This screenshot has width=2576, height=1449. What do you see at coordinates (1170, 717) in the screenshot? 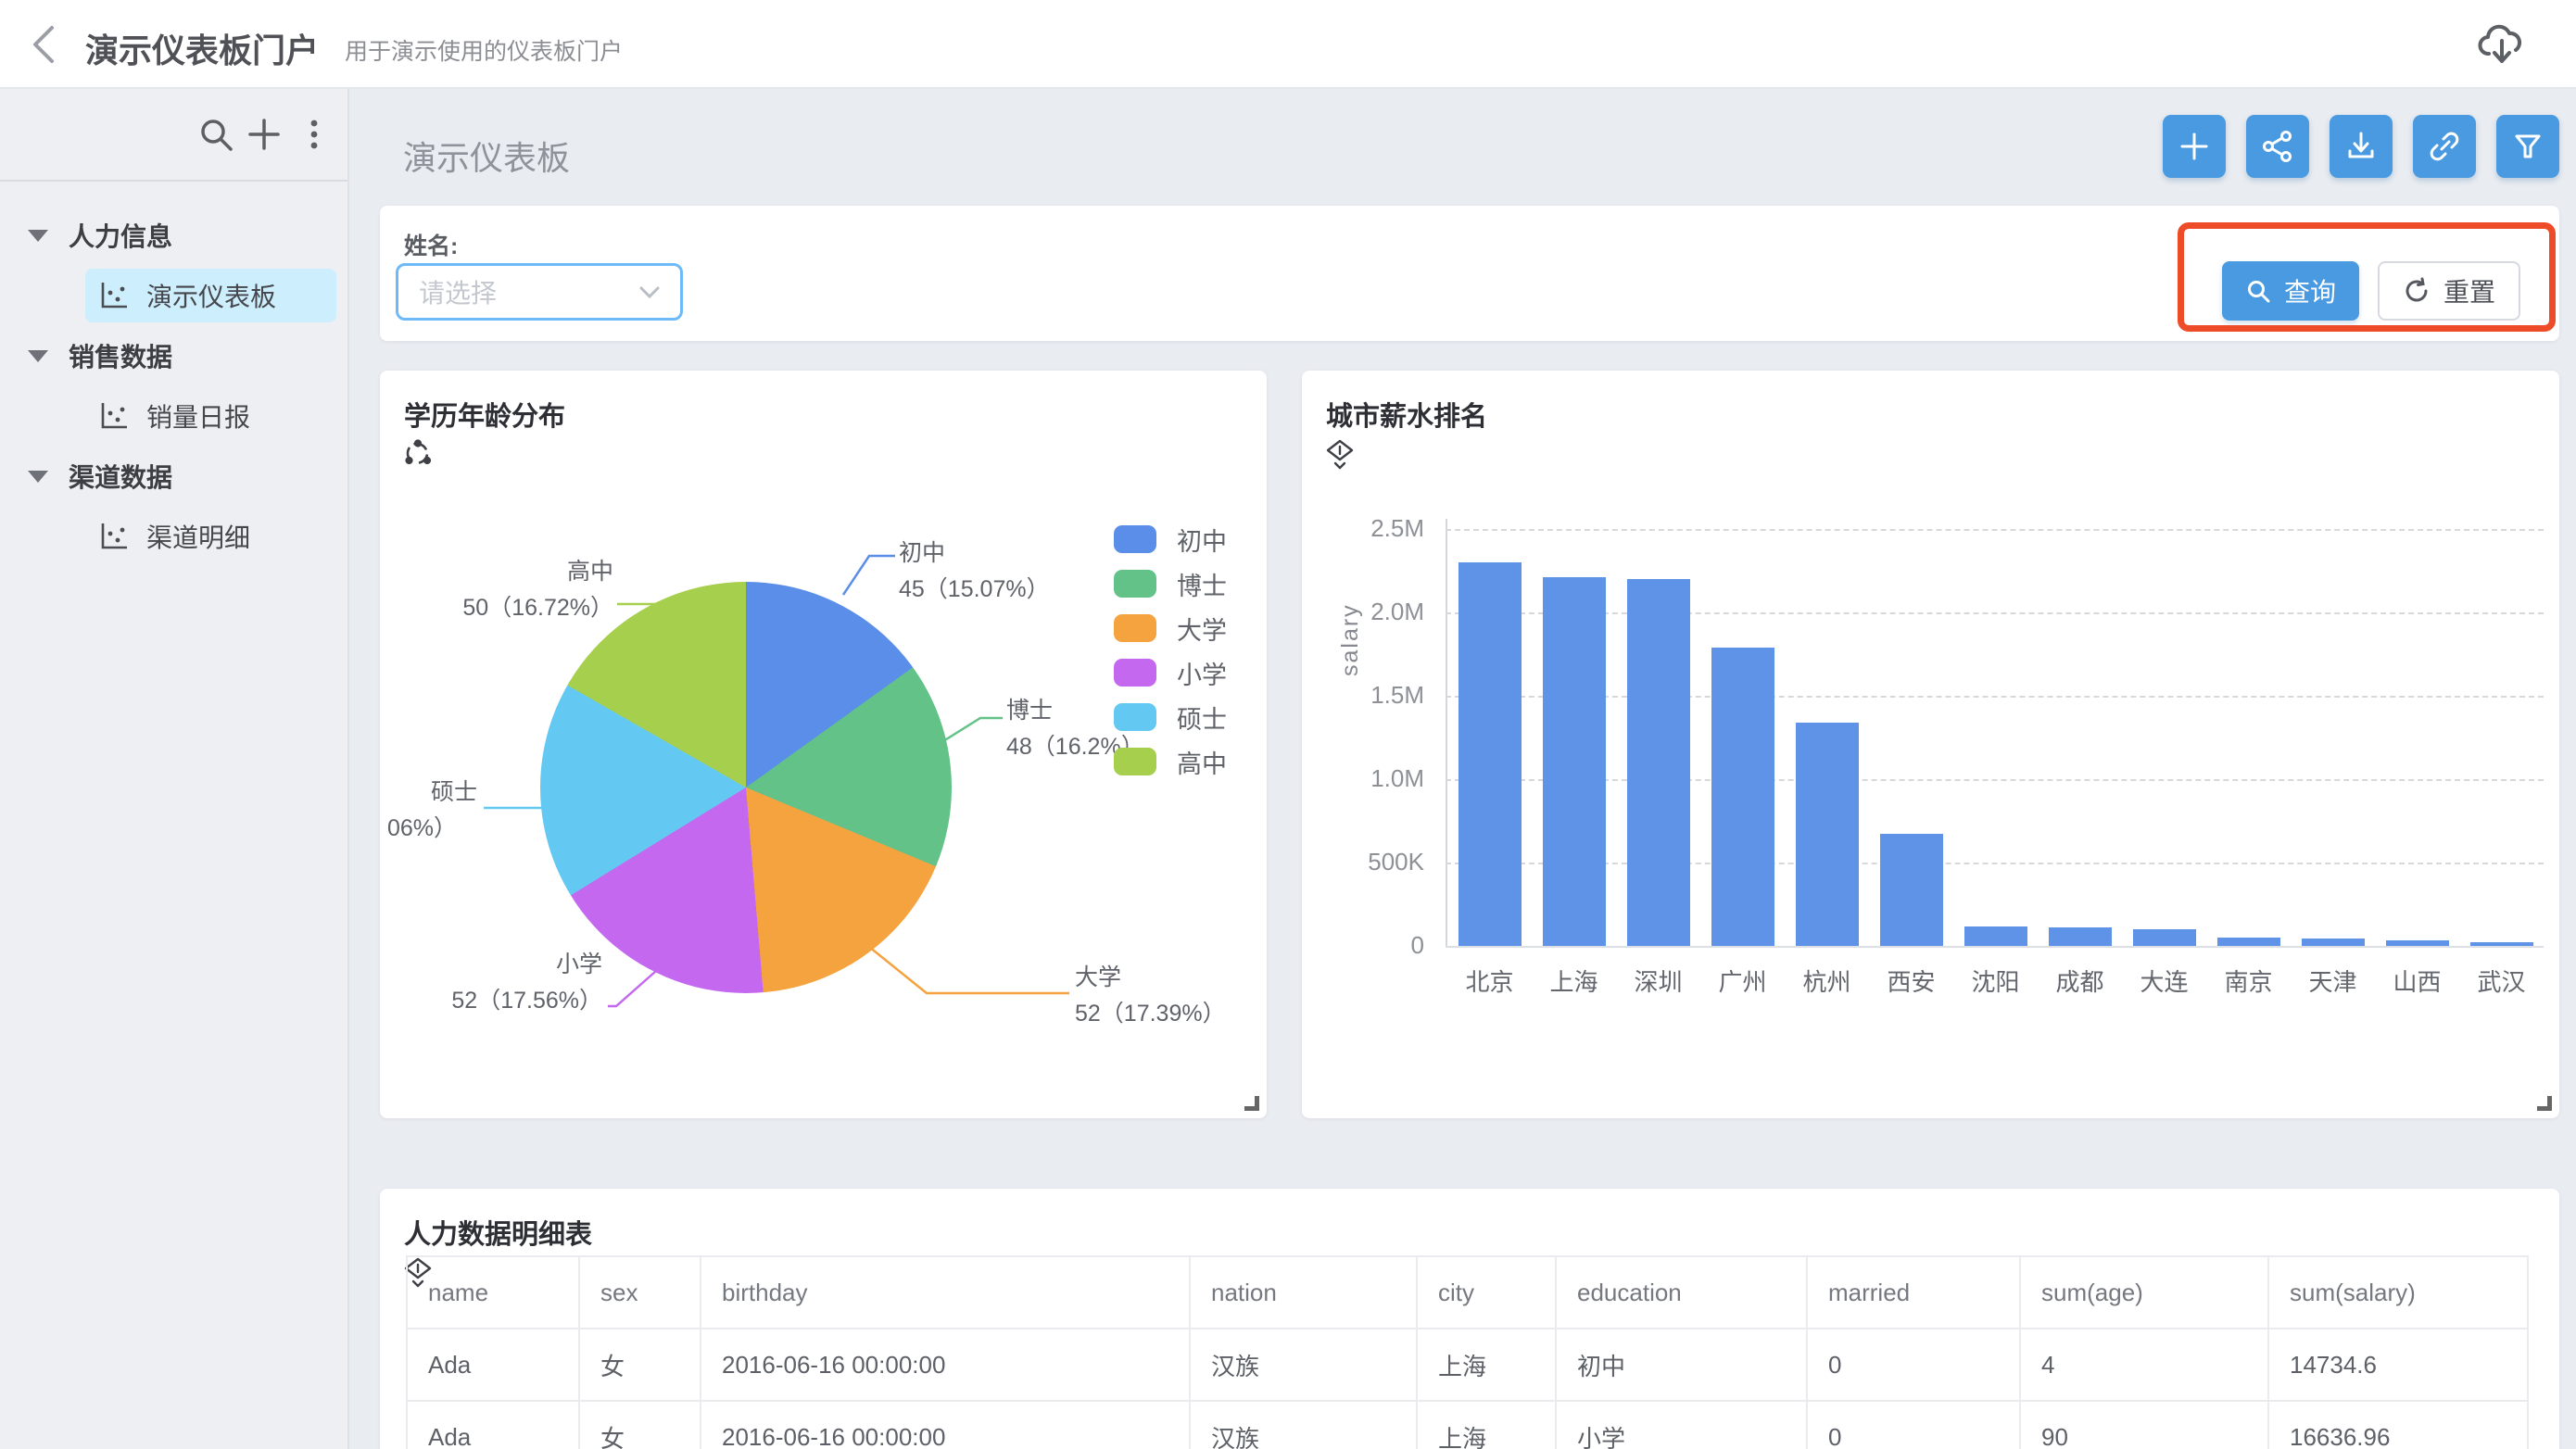
I see `legend-item-硕士: 硕士` at bounding box center [1170, 717].